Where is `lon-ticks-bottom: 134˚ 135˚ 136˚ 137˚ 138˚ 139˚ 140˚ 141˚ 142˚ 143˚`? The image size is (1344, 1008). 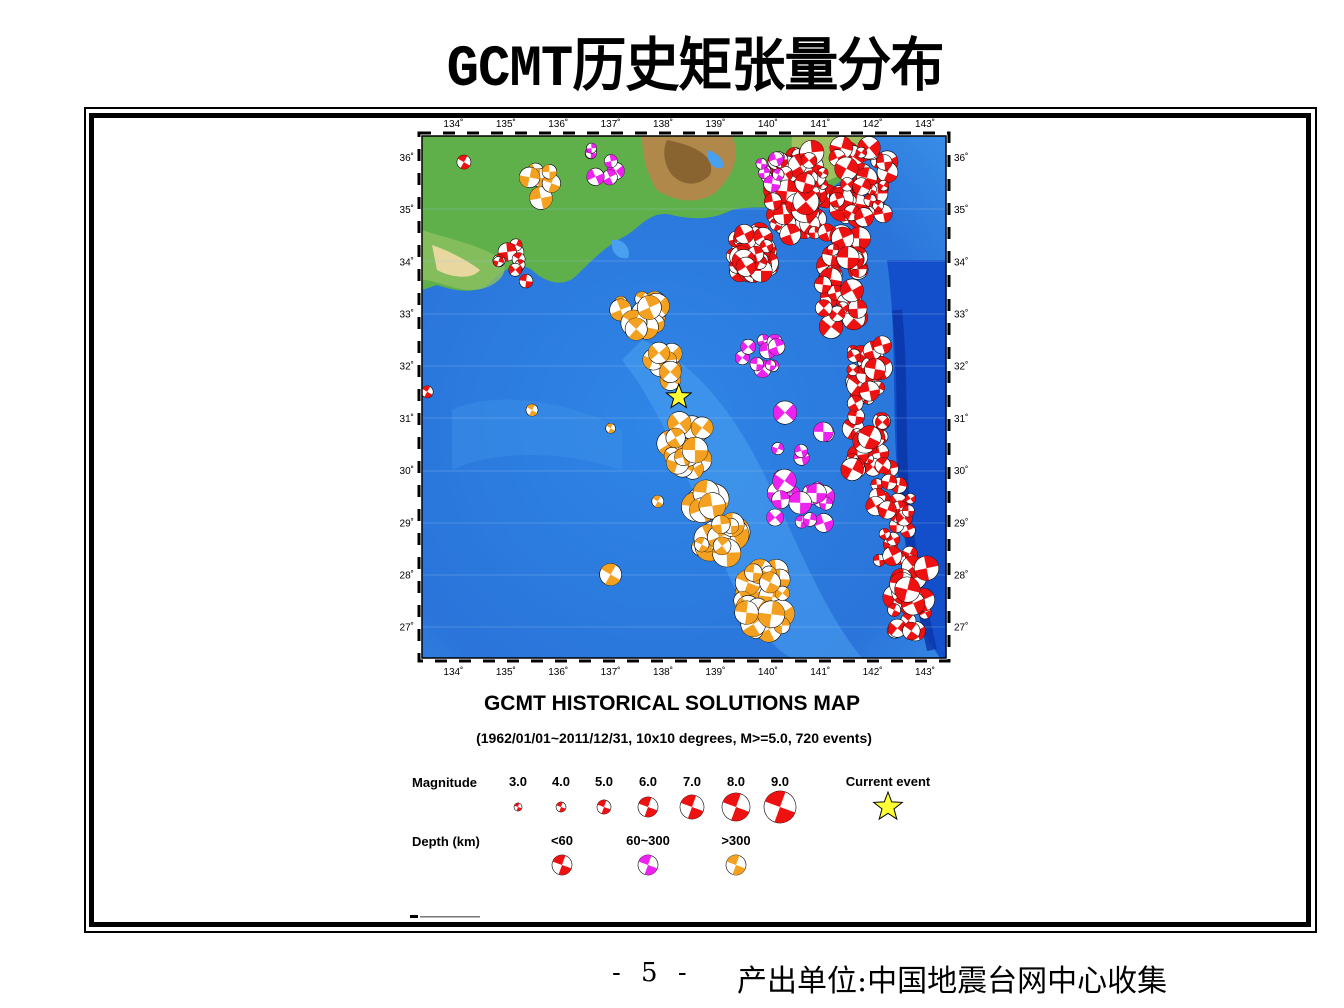 lon-ticks-bottom: 134˚ 135˚ 136˚ 137˚ 138˚ 139˚ 140˚ 141˚ 142˚ 143˚ is located at coordinates (689, 672).